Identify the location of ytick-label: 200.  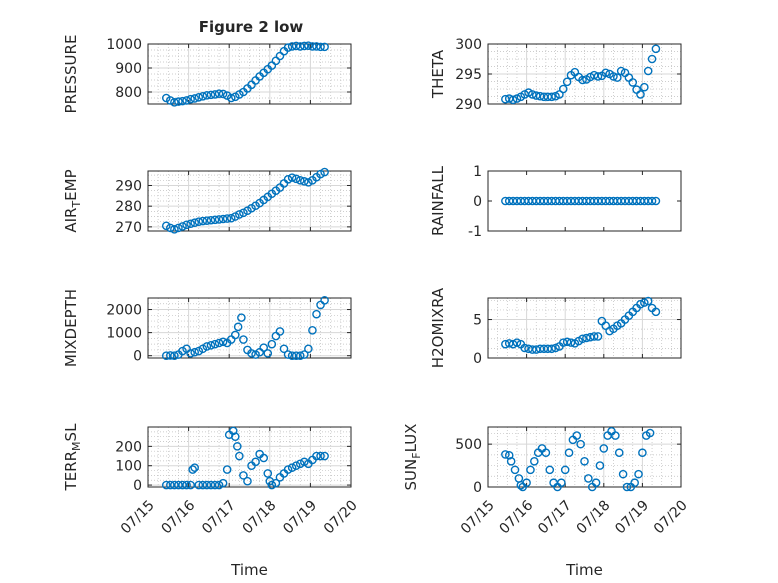
(128, 447).